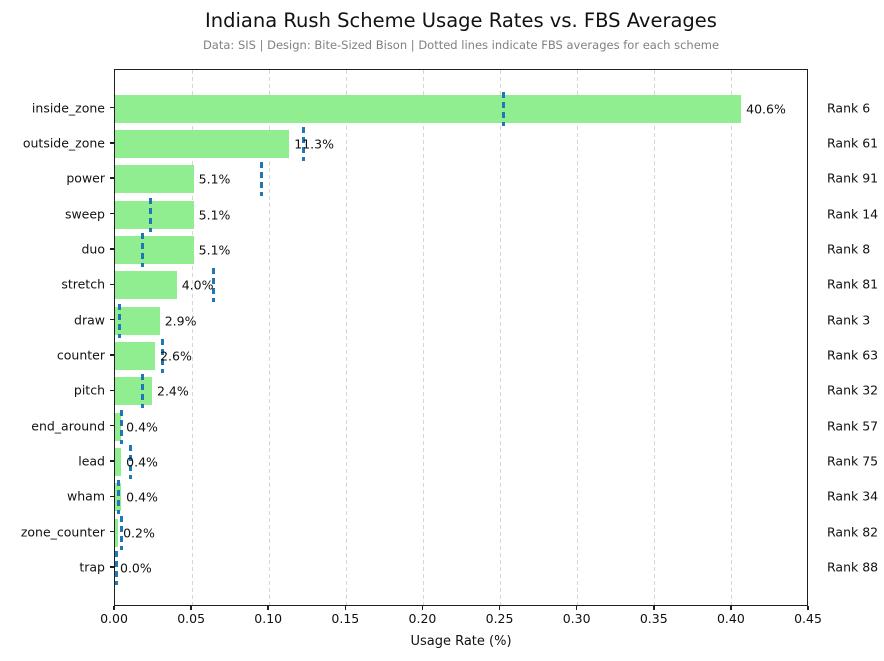 This screenshot has width=884, height=661. What do you see at coordinates (91, 461) in the screenshot?
I see `category-label: lead` at bounding box center [91, 461].